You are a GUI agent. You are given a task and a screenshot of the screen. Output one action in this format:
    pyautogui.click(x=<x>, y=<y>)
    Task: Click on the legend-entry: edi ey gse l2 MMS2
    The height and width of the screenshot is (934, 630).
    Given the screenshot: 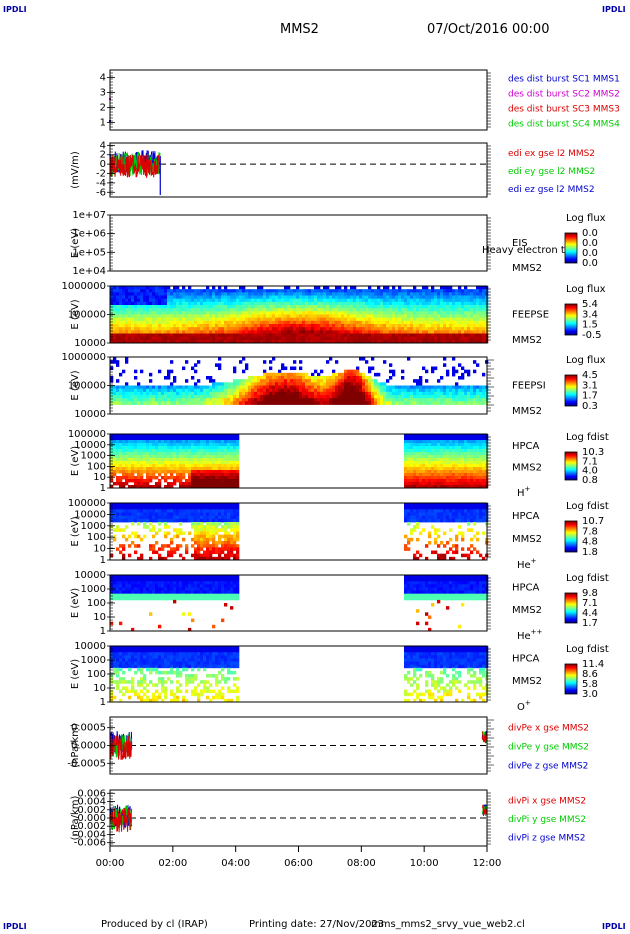 What is the action you would take?
    pyautogui.click(x=551, y=172)
    